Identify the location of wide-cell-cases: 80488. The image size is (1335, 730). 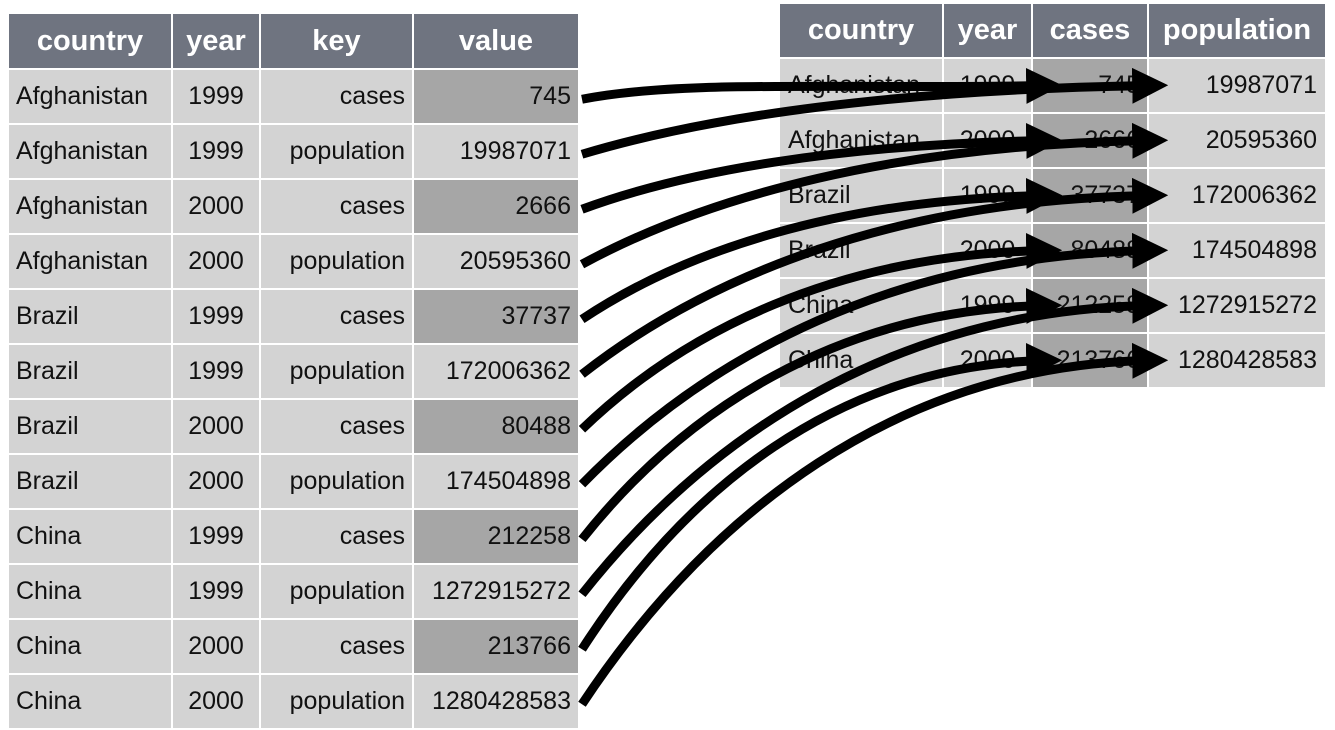
(1090, 250).